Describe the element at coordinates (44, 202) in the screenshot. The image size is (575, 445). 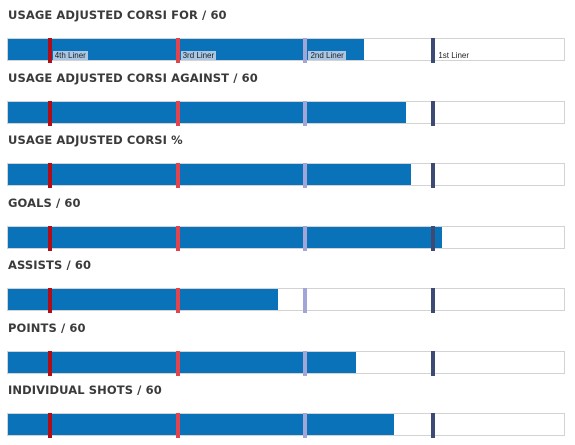
I see `metric-title: GOALS / 60` at that location.